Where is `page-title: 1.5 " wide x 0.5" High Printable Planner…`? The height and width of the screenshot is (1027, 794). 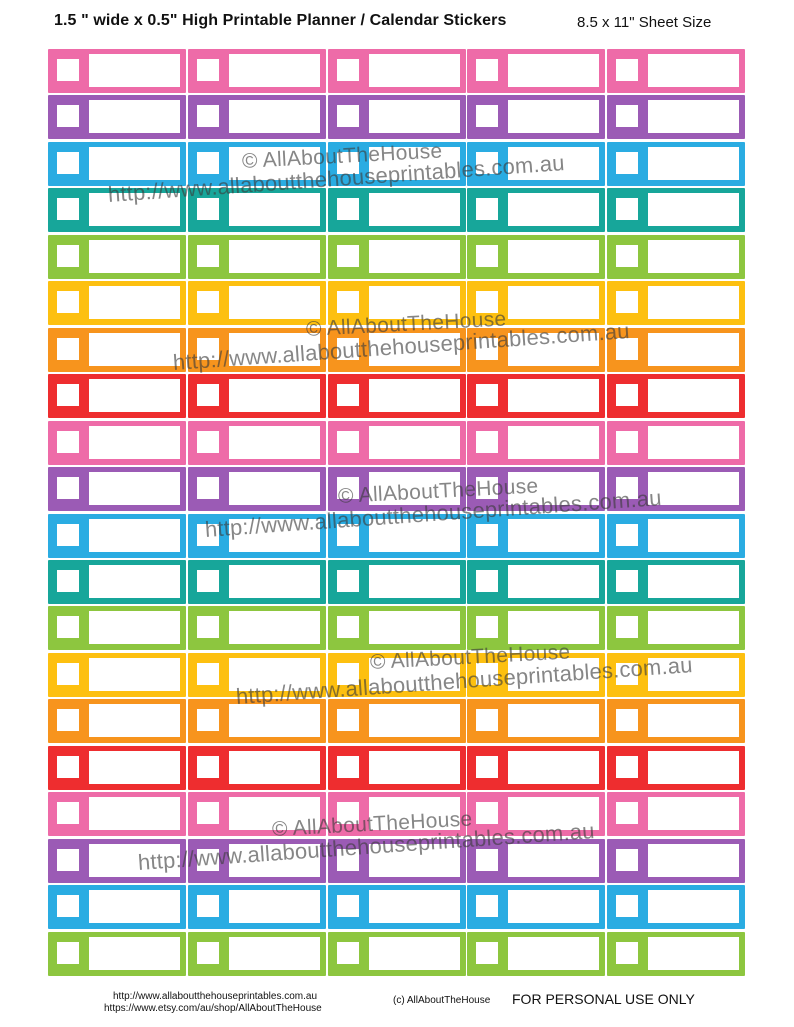
page-title: 1.5 " wide x 0.5" High Printable Planner… is located at coordinates (280, 20).